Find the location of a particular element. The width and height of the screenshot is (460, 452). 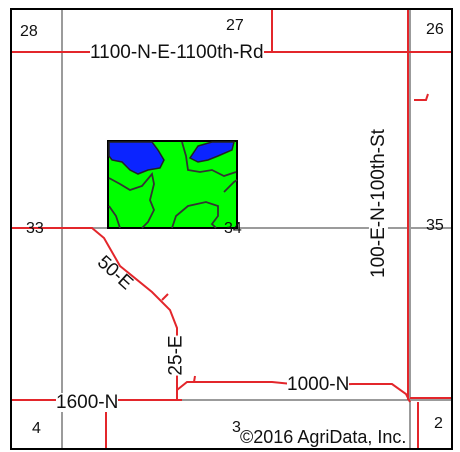

road-diag-tick is located at coordinates (165, 297).